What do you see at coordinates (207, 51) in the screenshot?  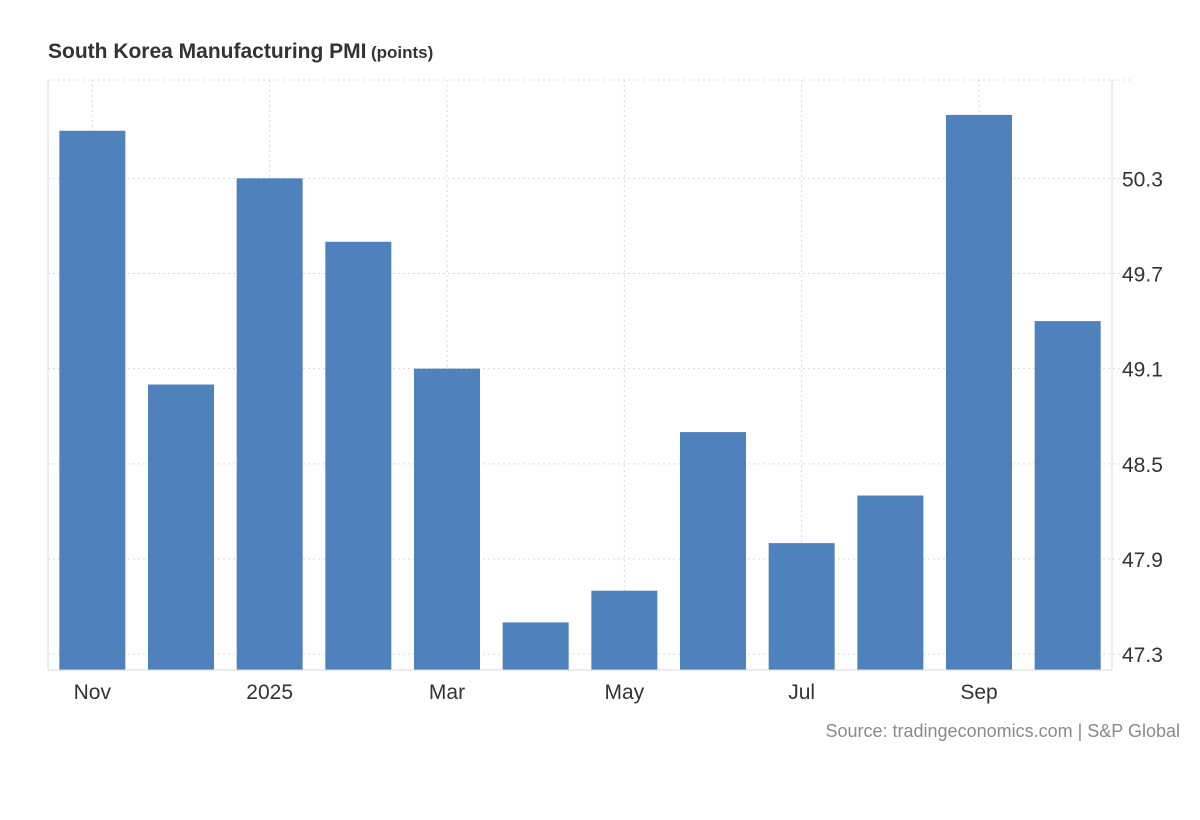 I see `chart-title-text: South Korea Manufacturing PMI` at bounding box center [207, 51].